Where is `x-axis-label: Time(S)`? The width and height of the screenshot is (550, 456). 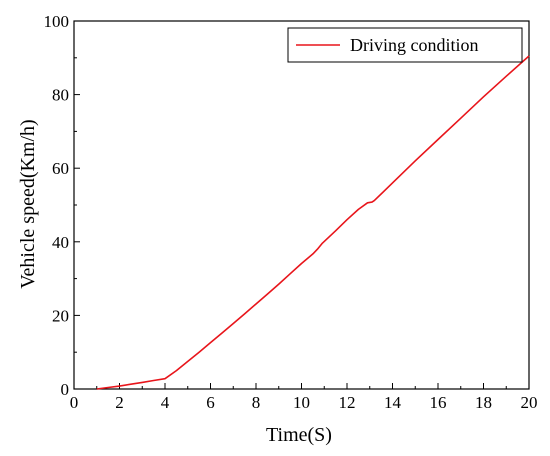
x-axis-label: Time(S) is located at coordinates (299, 435).